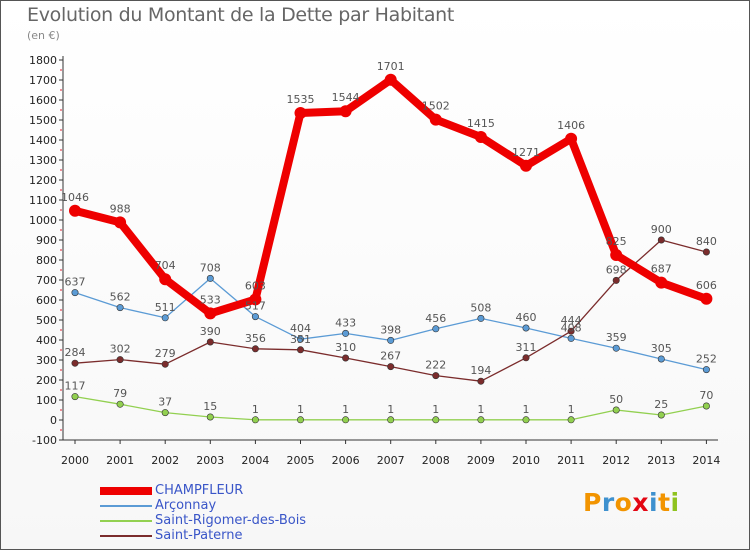 The width and height of the screenshot is (750, 550). What do you see at coordinates (526, 347) in the screenshot?
I see `data-label: 311` at bounding box center [526, 347].